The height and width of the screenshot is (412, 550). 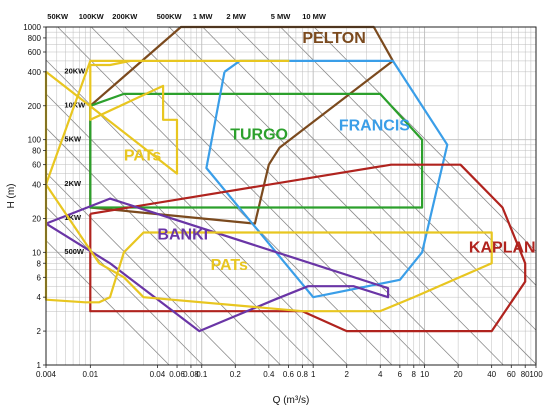 I want to click on x-tick-label: 0.06, so click(x=177, y=374).